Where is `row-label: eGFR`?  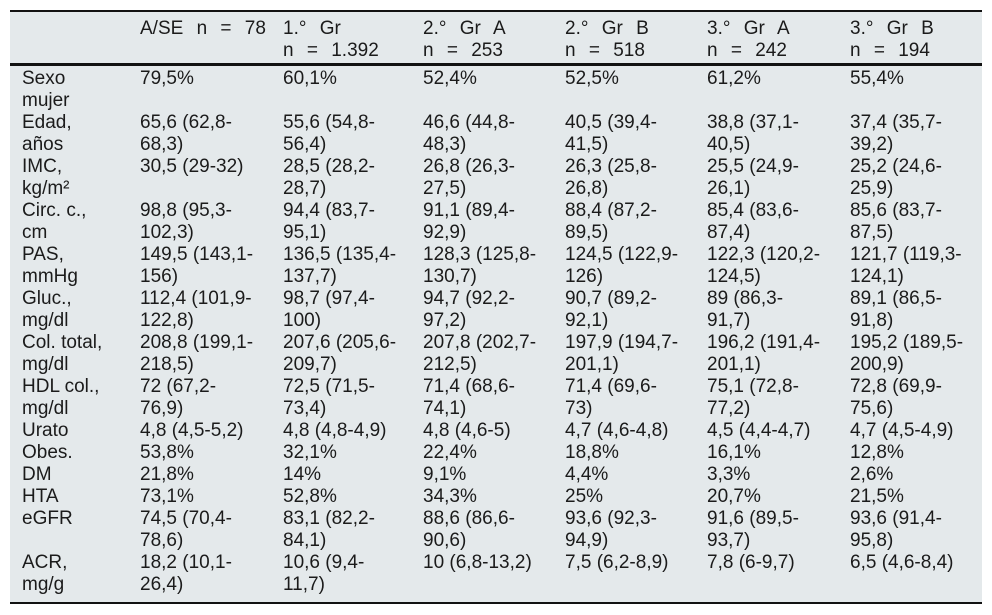 row-label: eGFR is located at coordinates (47, 518).